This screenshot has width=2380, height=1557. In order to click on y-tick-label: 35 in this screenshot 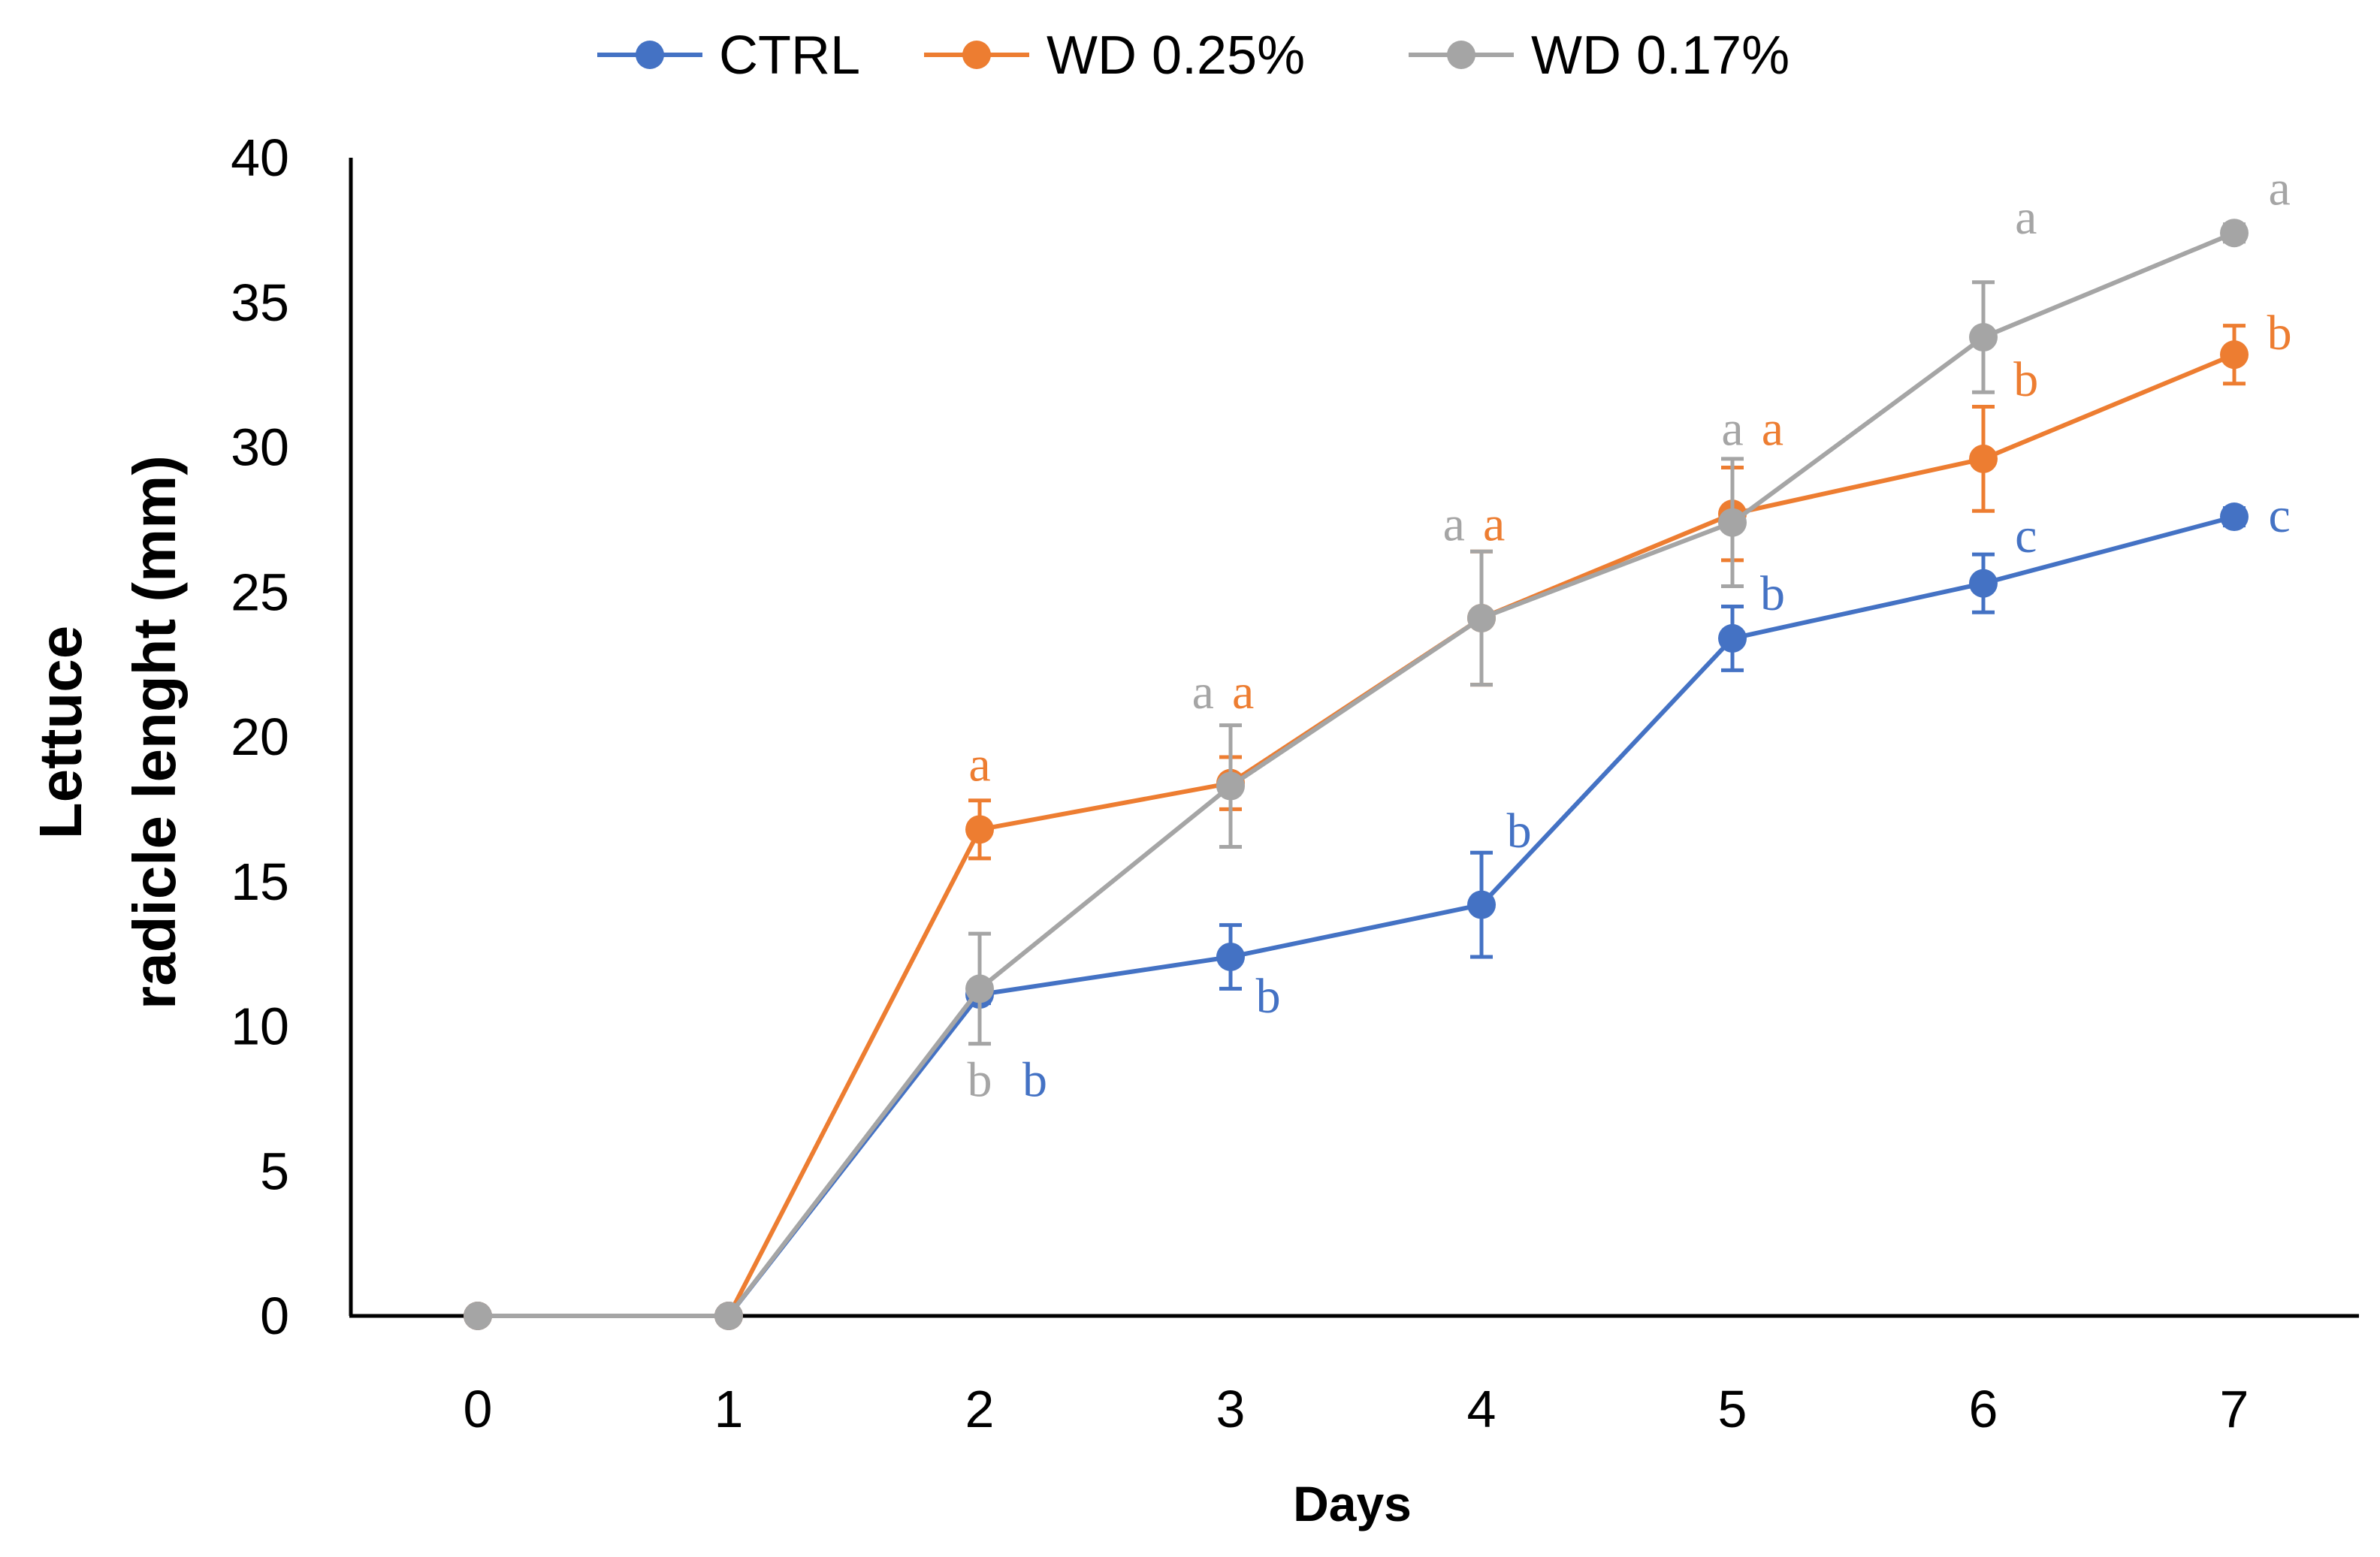, I will do `click(260, 302)`.